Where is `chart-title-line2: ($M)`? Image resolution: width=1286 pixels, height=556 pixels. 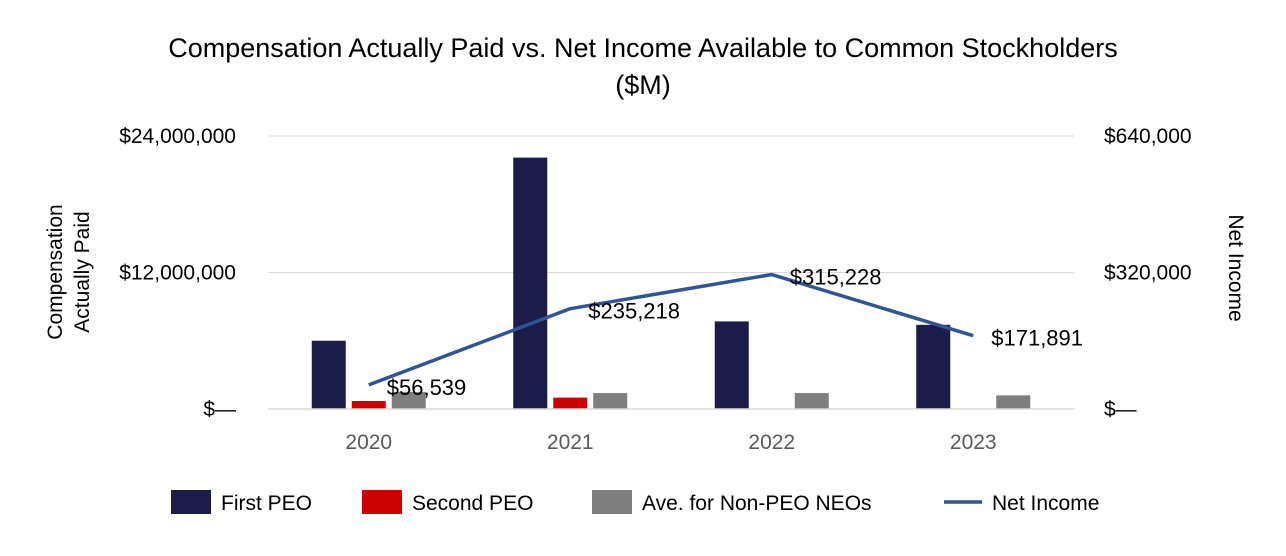
chart-title-line2: ($M) is located at coordinates (643, 85).